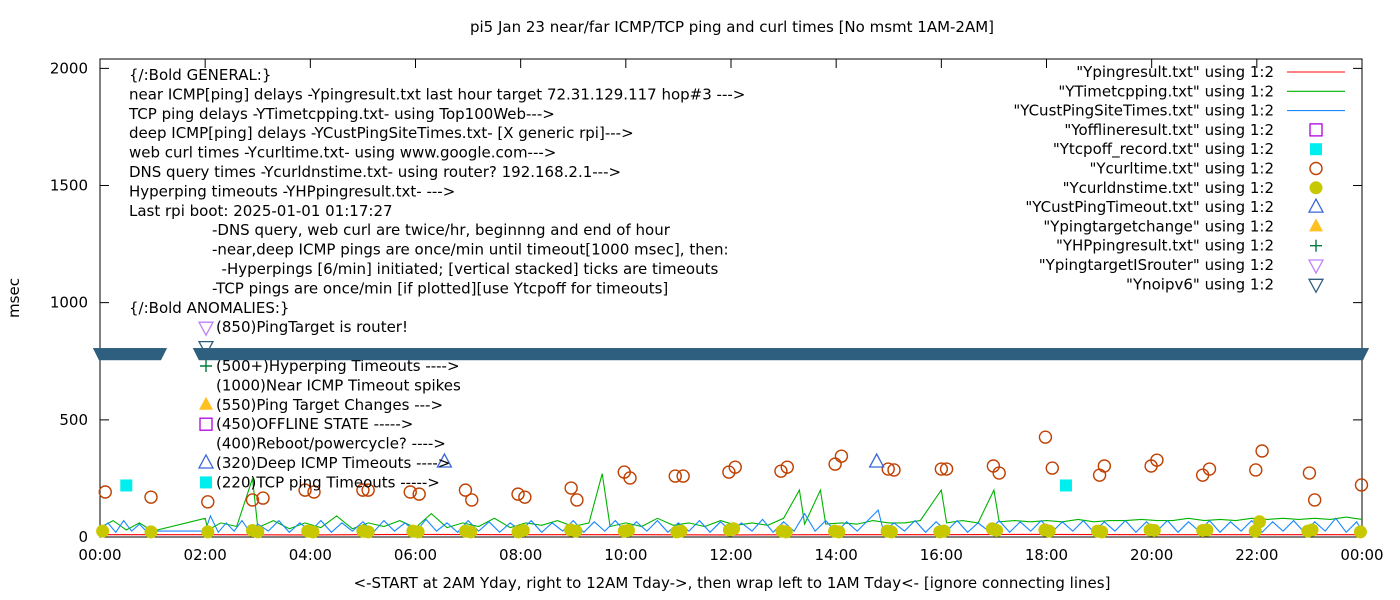 The height and width of the screenshot is (600, 1400). What do you see at coordinates (14, 298) in the screenshot?
I see `y-axis-label: msec` at bounding box center [14, 298].